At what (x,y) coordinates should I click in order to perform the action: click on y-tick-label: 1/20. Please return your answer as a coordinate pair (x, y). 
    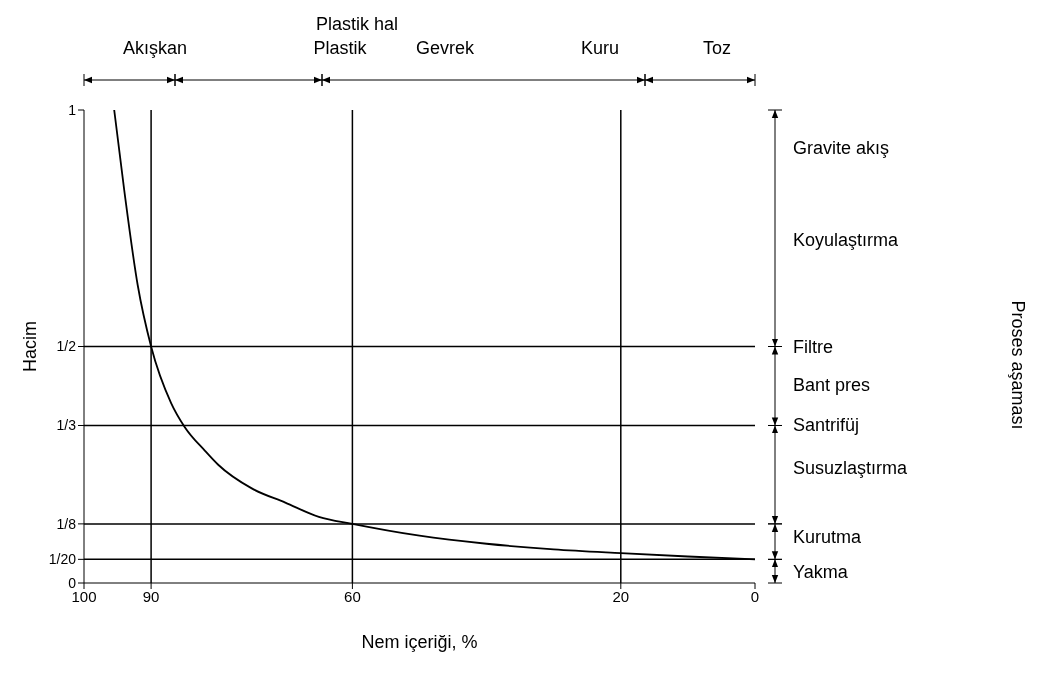
    Looking at the image, I should click on (62, 559).